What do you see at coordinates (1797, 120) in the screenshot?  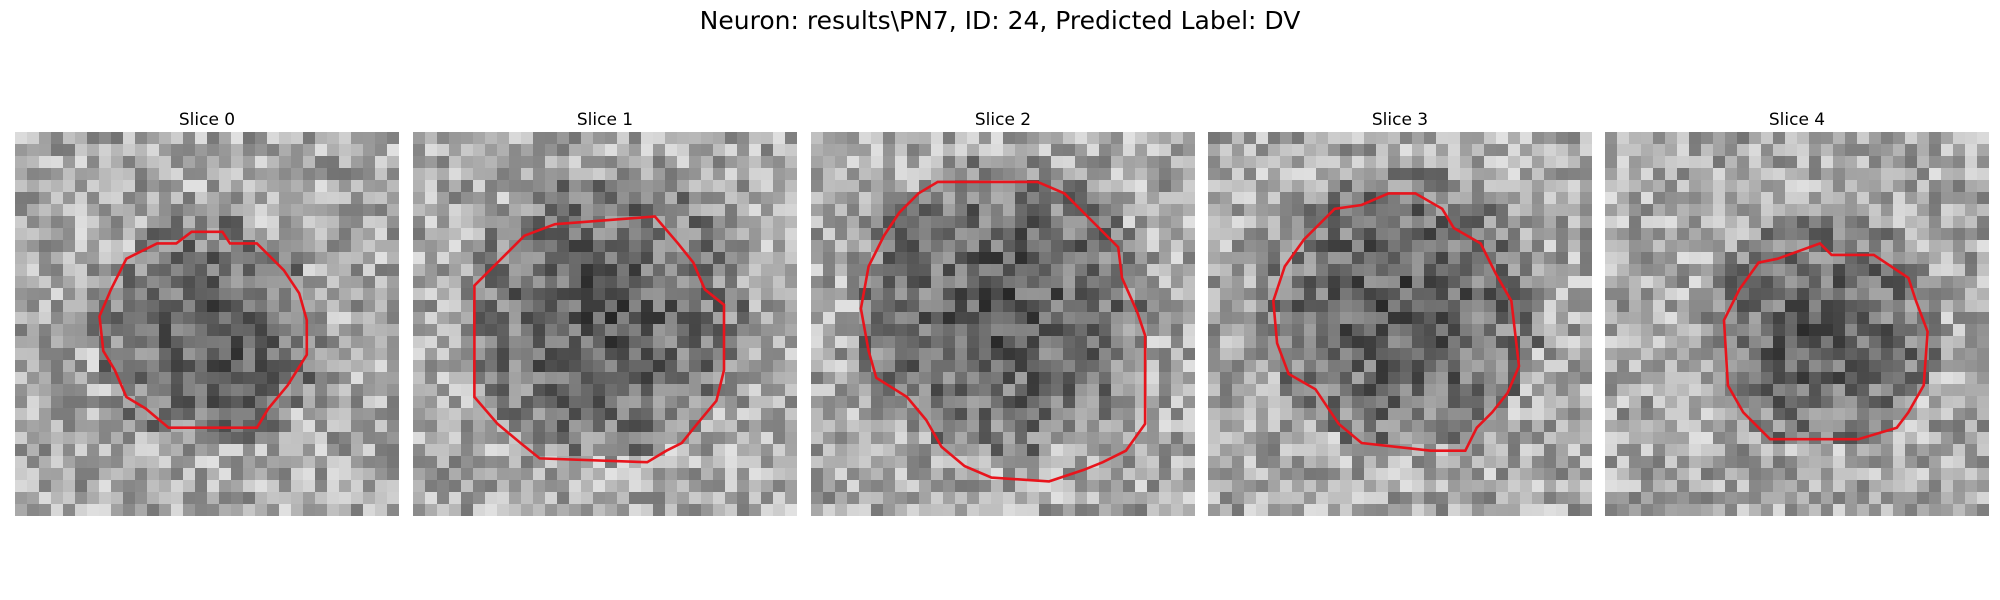 I see `slice-title: Slice 4` at bounding box center [1797, 120].